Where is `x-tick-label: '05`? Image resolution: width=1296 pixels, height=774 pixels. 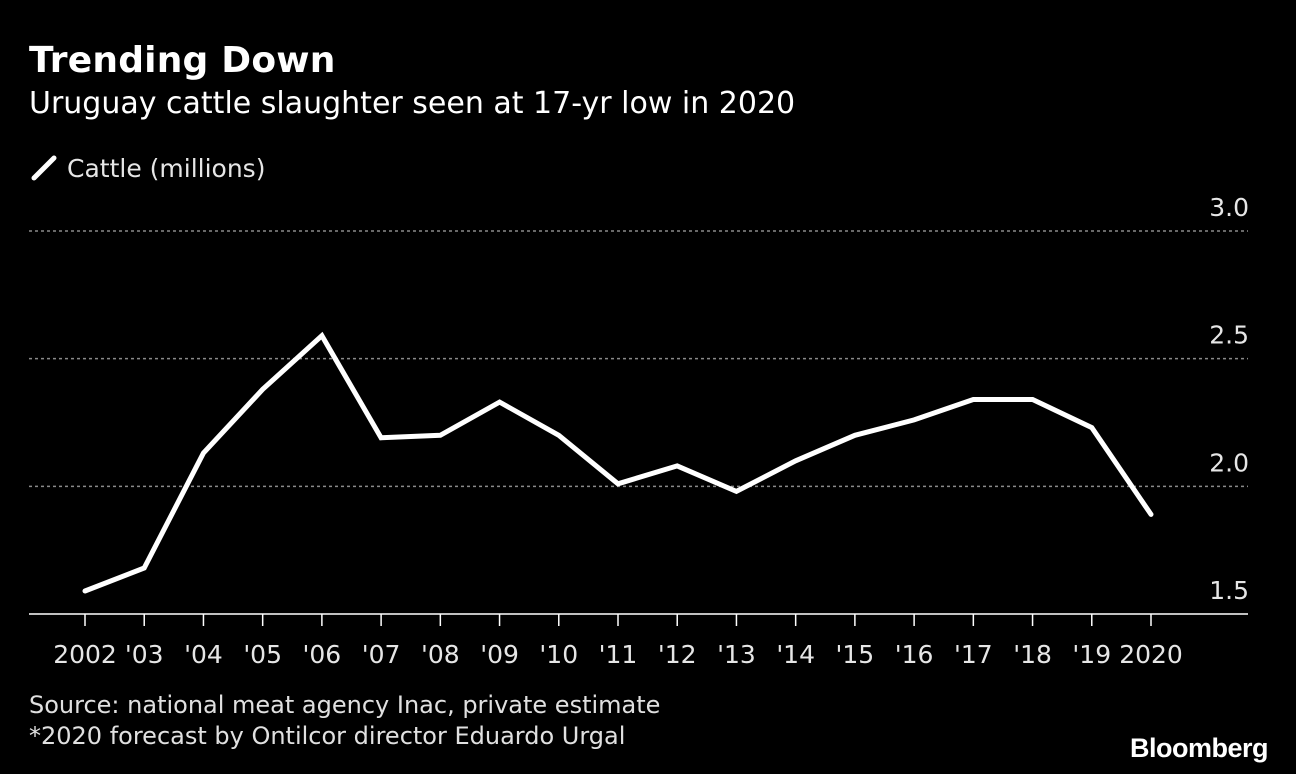 x-tick-label: '05 is located at coordinates (262, 654).